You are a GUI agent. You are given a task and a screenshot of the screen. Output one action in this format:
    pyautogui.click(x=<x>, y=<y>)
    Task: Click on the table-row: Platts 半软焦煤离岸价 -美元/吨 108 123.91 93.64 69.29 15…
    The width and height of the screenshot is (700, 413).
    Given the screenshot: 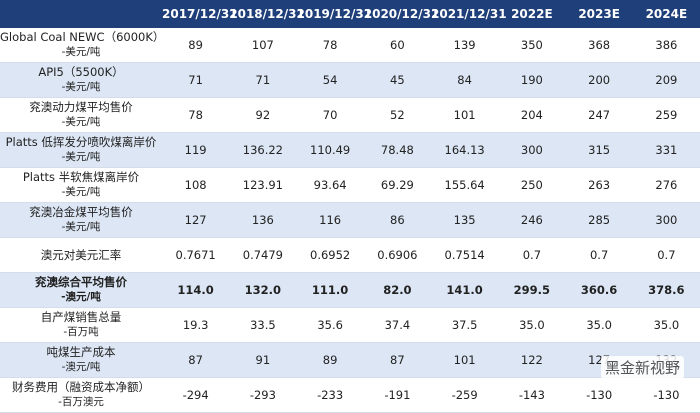 What is the action you would take?
    pyautogui.click(x=350, y=185)
    